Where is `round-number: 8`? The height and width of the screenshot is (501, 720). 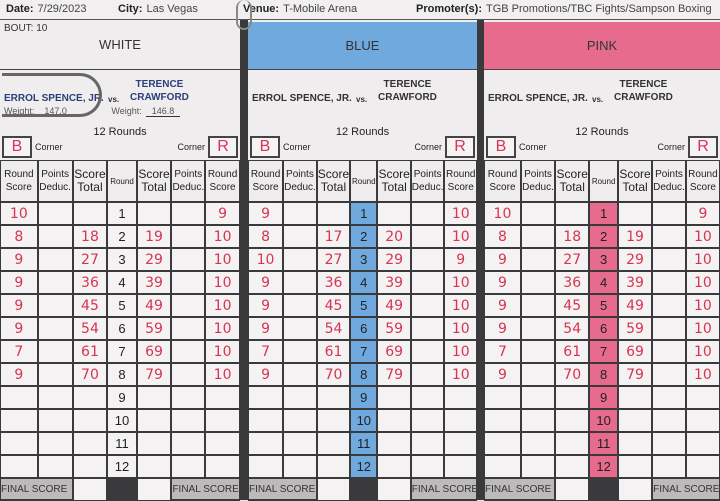
round-number: 8 is located at coordinates (603, 374).